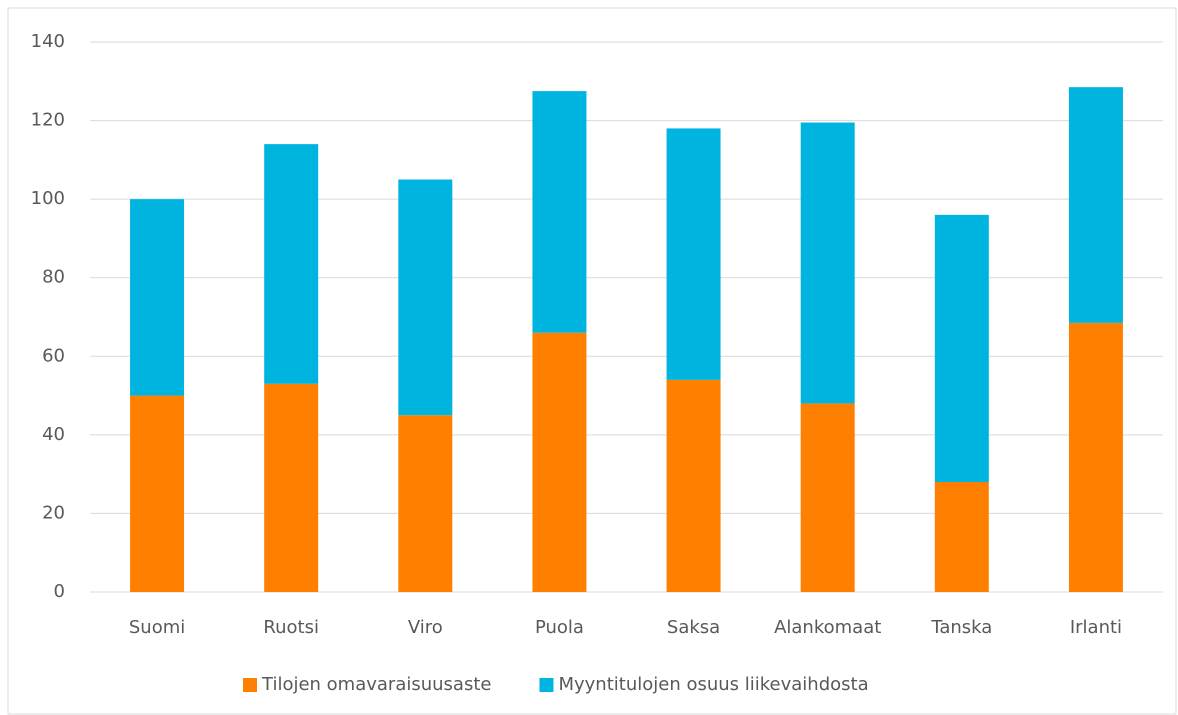  I want to click on legend-label: Tilojen omavaraisuusaste, so click(376, 684).